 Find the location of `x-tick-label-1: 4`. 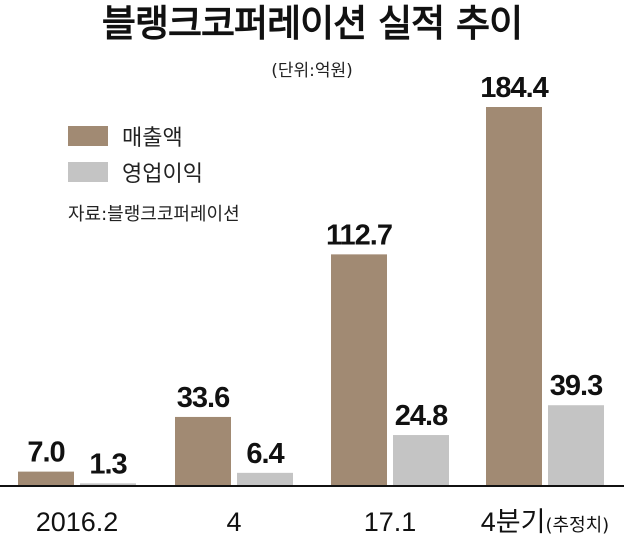

x-tick-label-1: 4 is located at coordinates (233, 522).